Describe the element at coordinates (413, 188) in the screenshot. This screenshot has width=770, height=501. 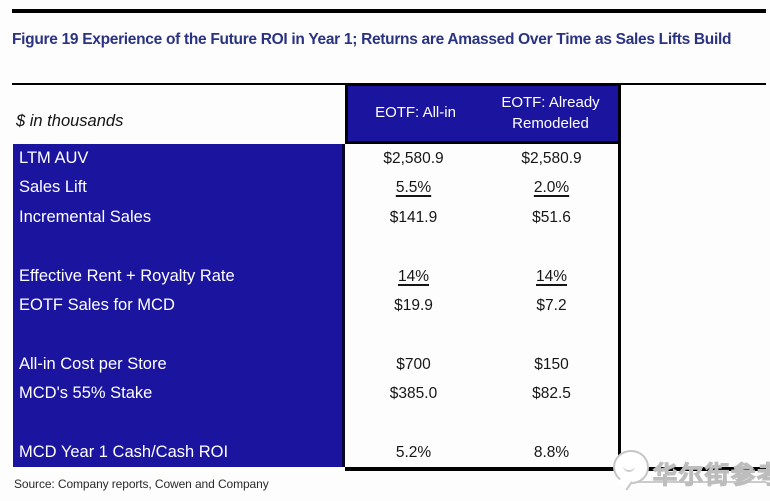
I see `row-value: 5.5%` at that location.